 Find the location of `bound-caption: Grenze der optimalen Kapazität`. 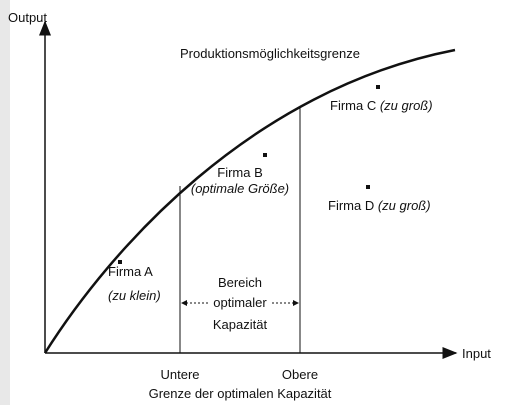

bound-caption: Grenze der optimalen Kapazität is located at coordinates (240, 393).